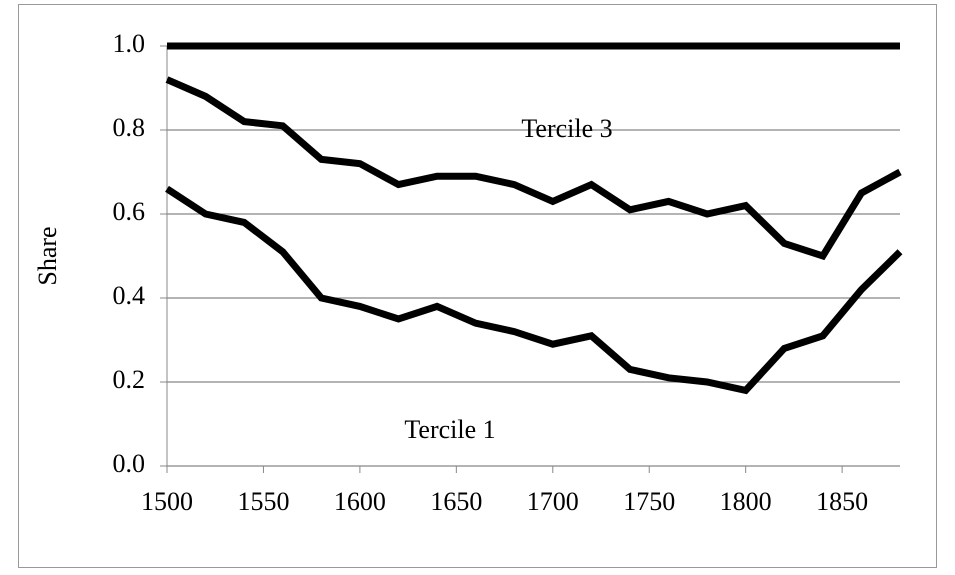 The width and height of the screenshot is (955, 575). Describe the element at coordinates (167, 501) in the screenshot. I see `x-tick-label: 1500` at that location.